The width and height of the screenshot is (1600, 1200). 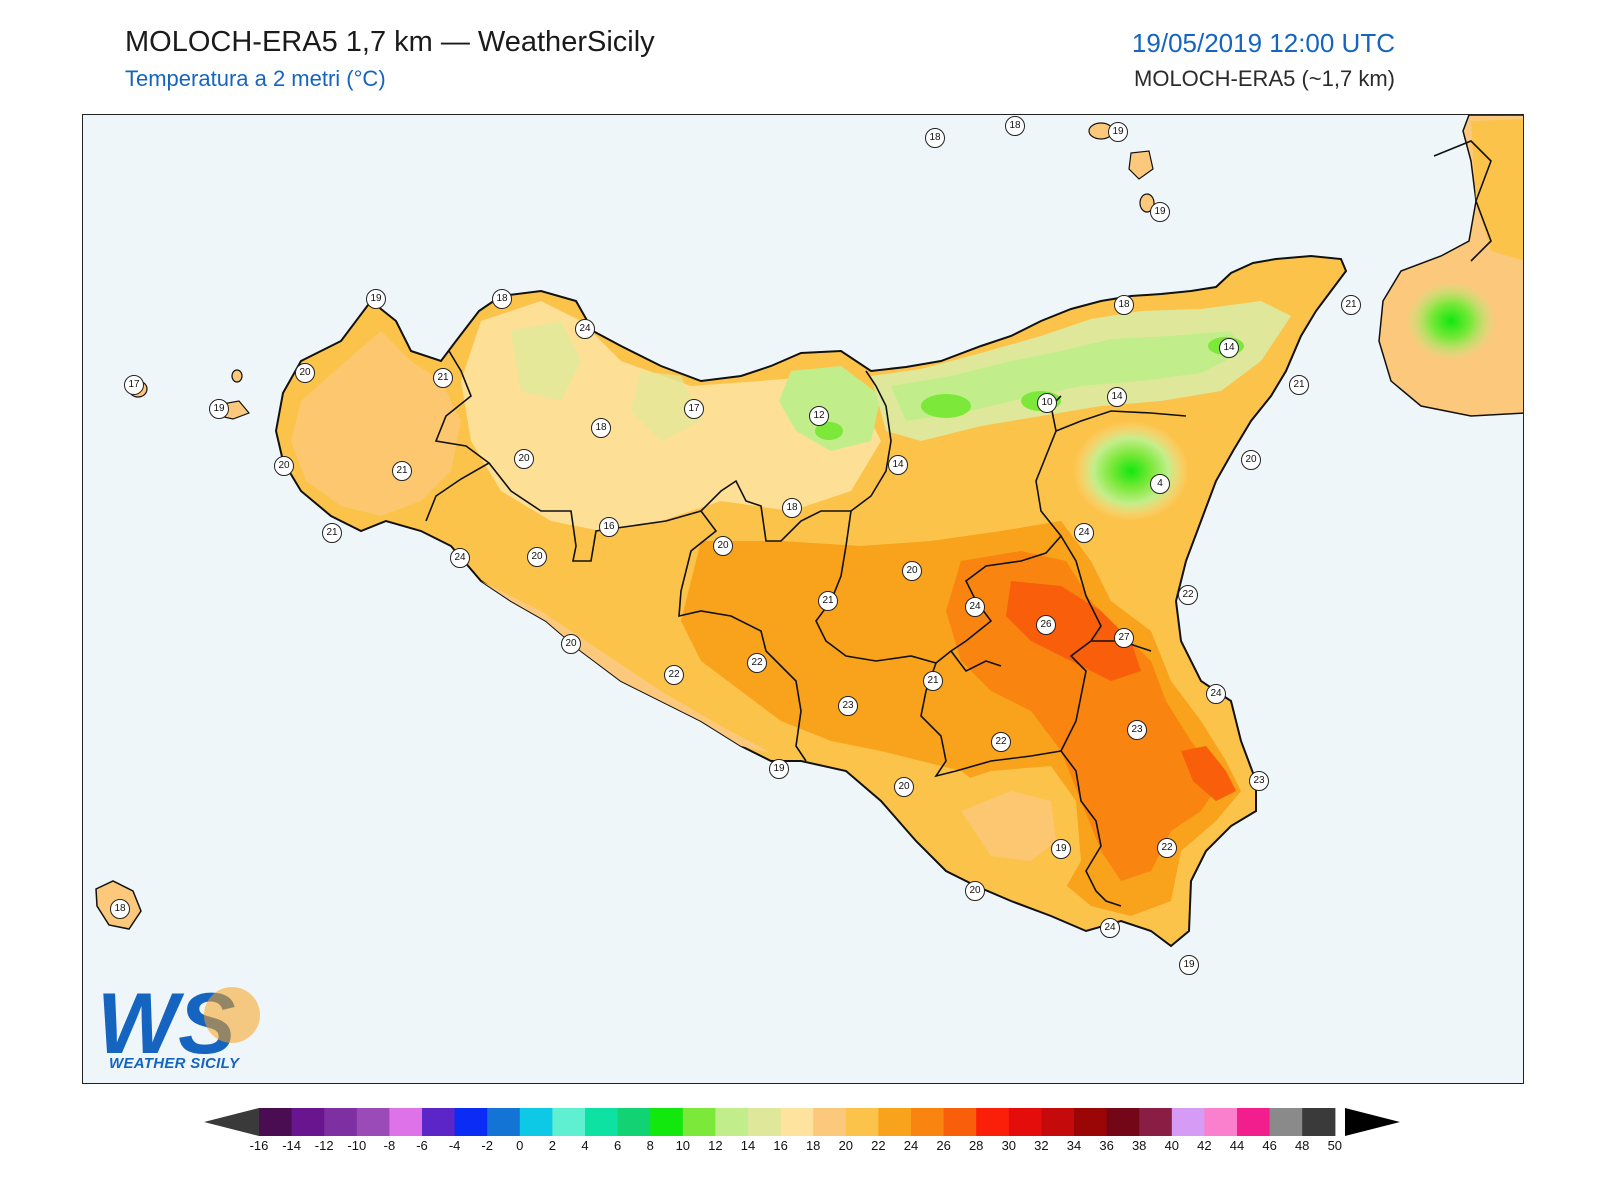 I want to click on colorbar-high-arrow, so click(x=1372, y=1122).